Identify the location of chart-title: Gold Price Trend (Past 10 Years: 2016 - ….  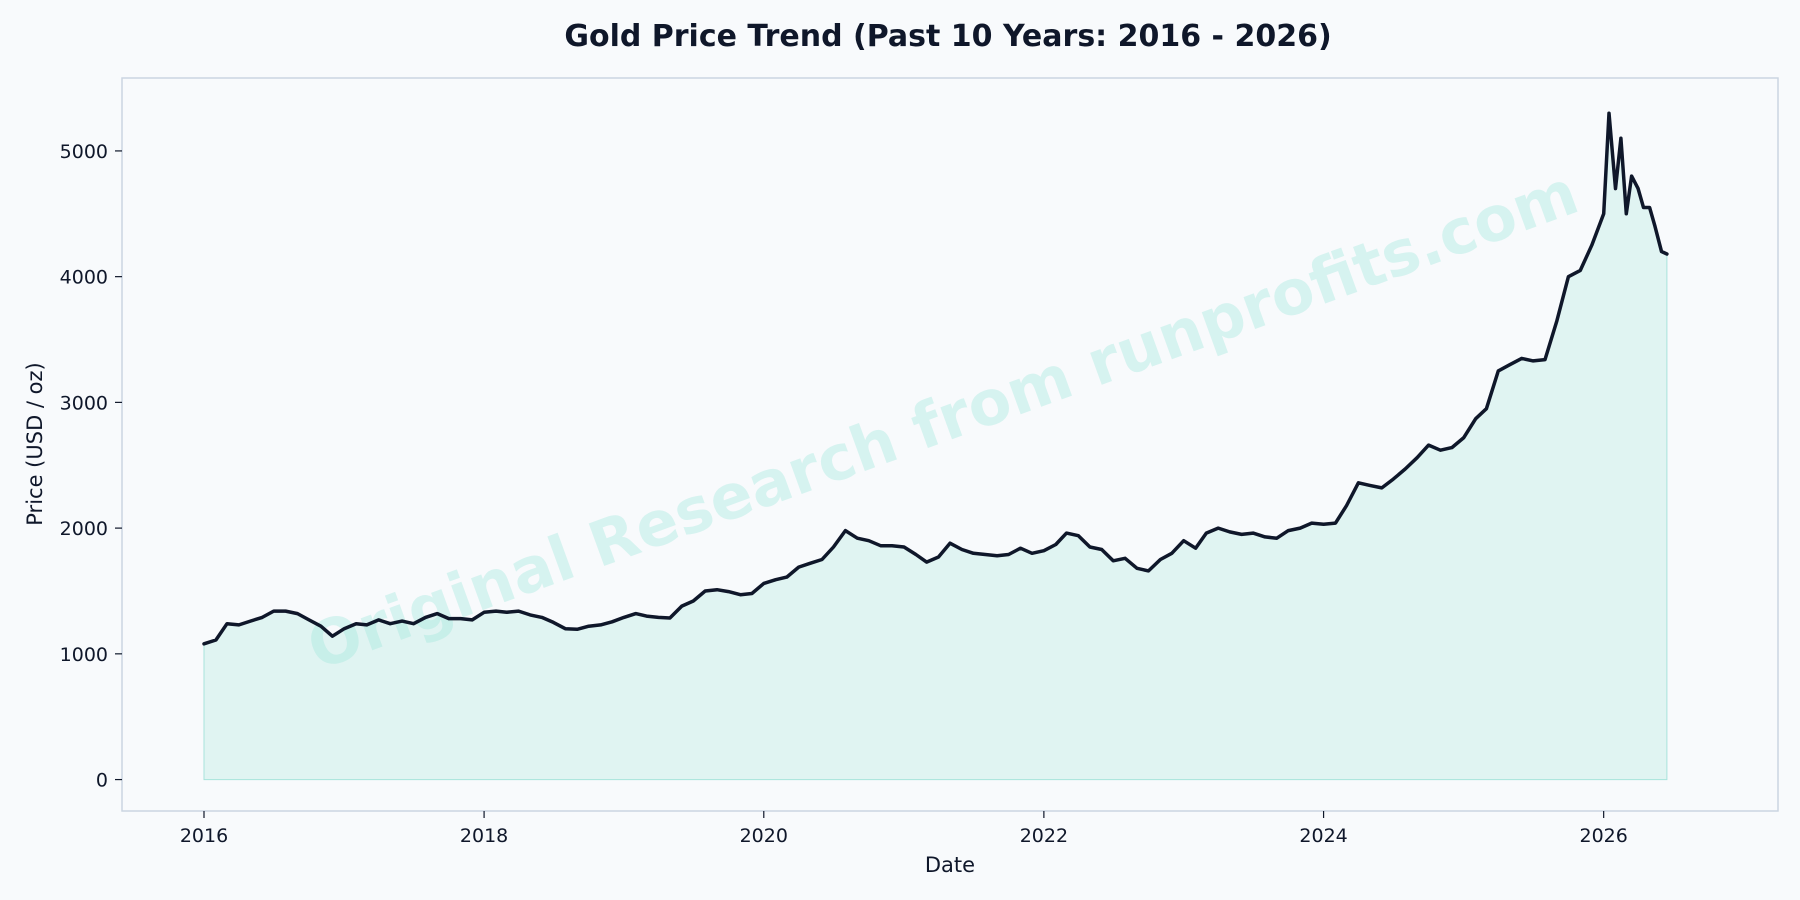
(947, 36).